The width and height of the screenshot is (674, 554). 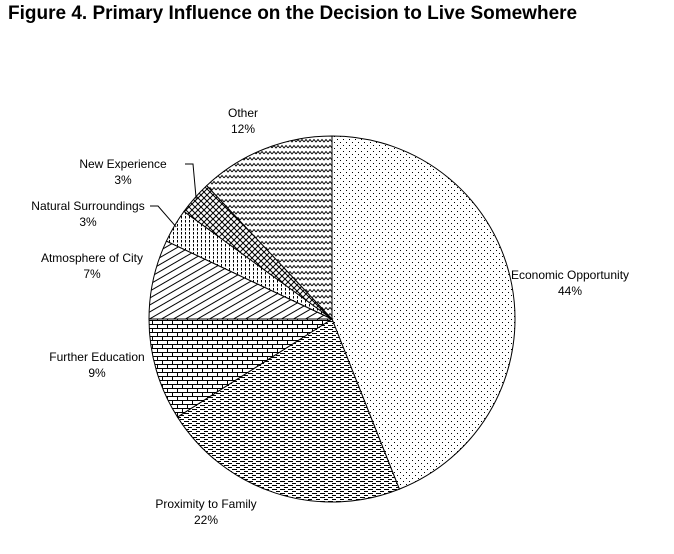 I want to click on slice-label-further-education: Further Education 9%, so click(x=96, y=365).